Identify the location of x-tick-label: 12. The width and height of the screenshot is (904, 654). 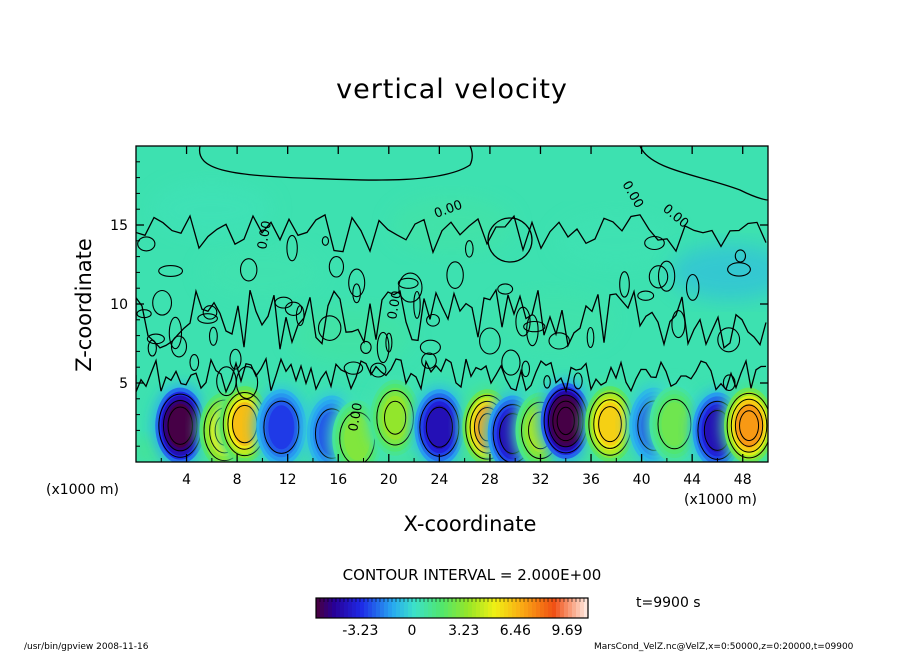
(288, 480).